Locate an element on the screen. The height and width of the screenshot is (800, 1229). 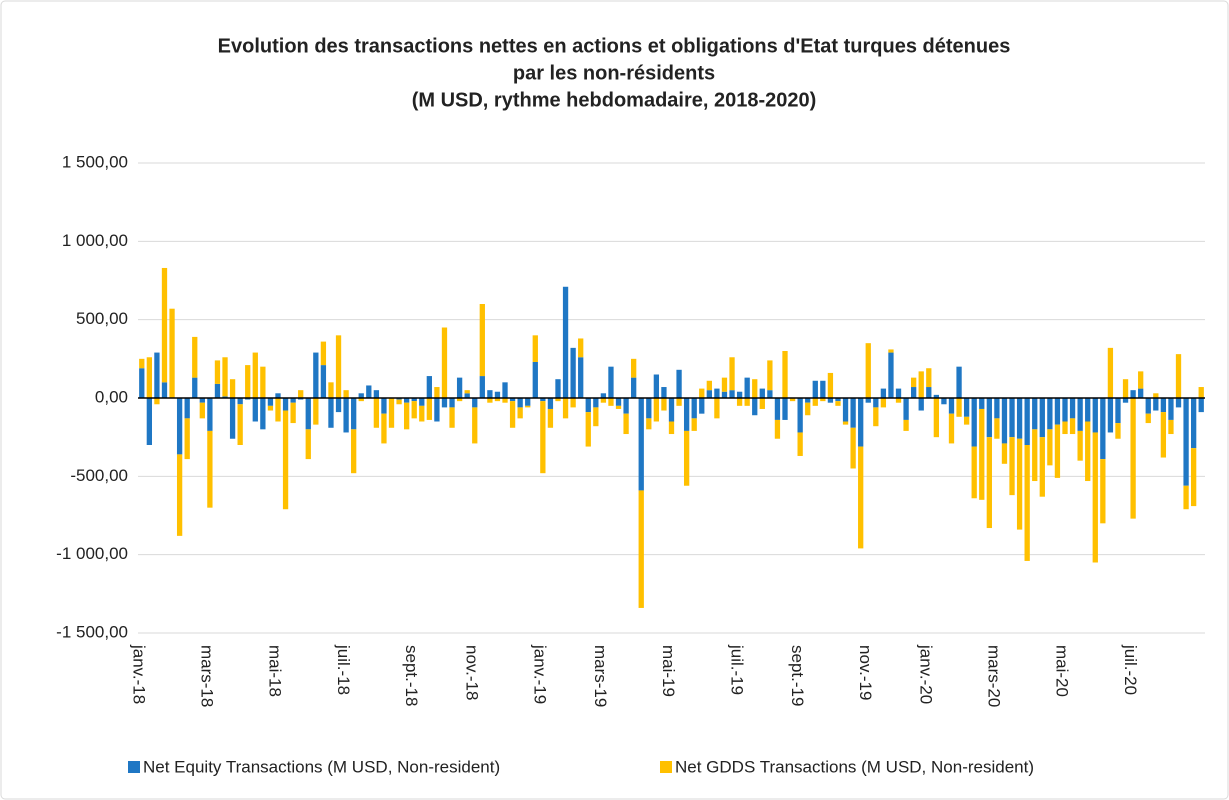
y-tick-label: 1 500,00 is located at coordinates (95, 161).